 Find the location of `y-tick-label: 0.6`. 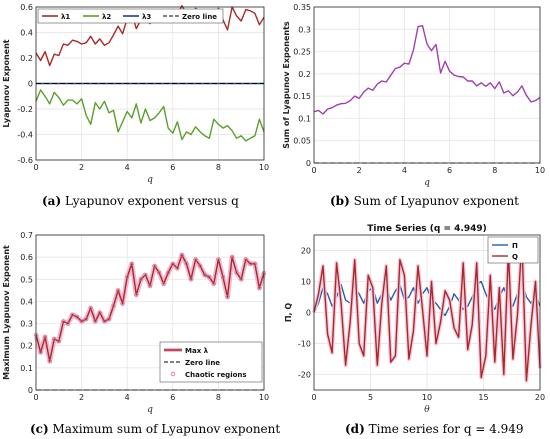

y-tick-label: 0.6 is located at coordinates (26, 7).